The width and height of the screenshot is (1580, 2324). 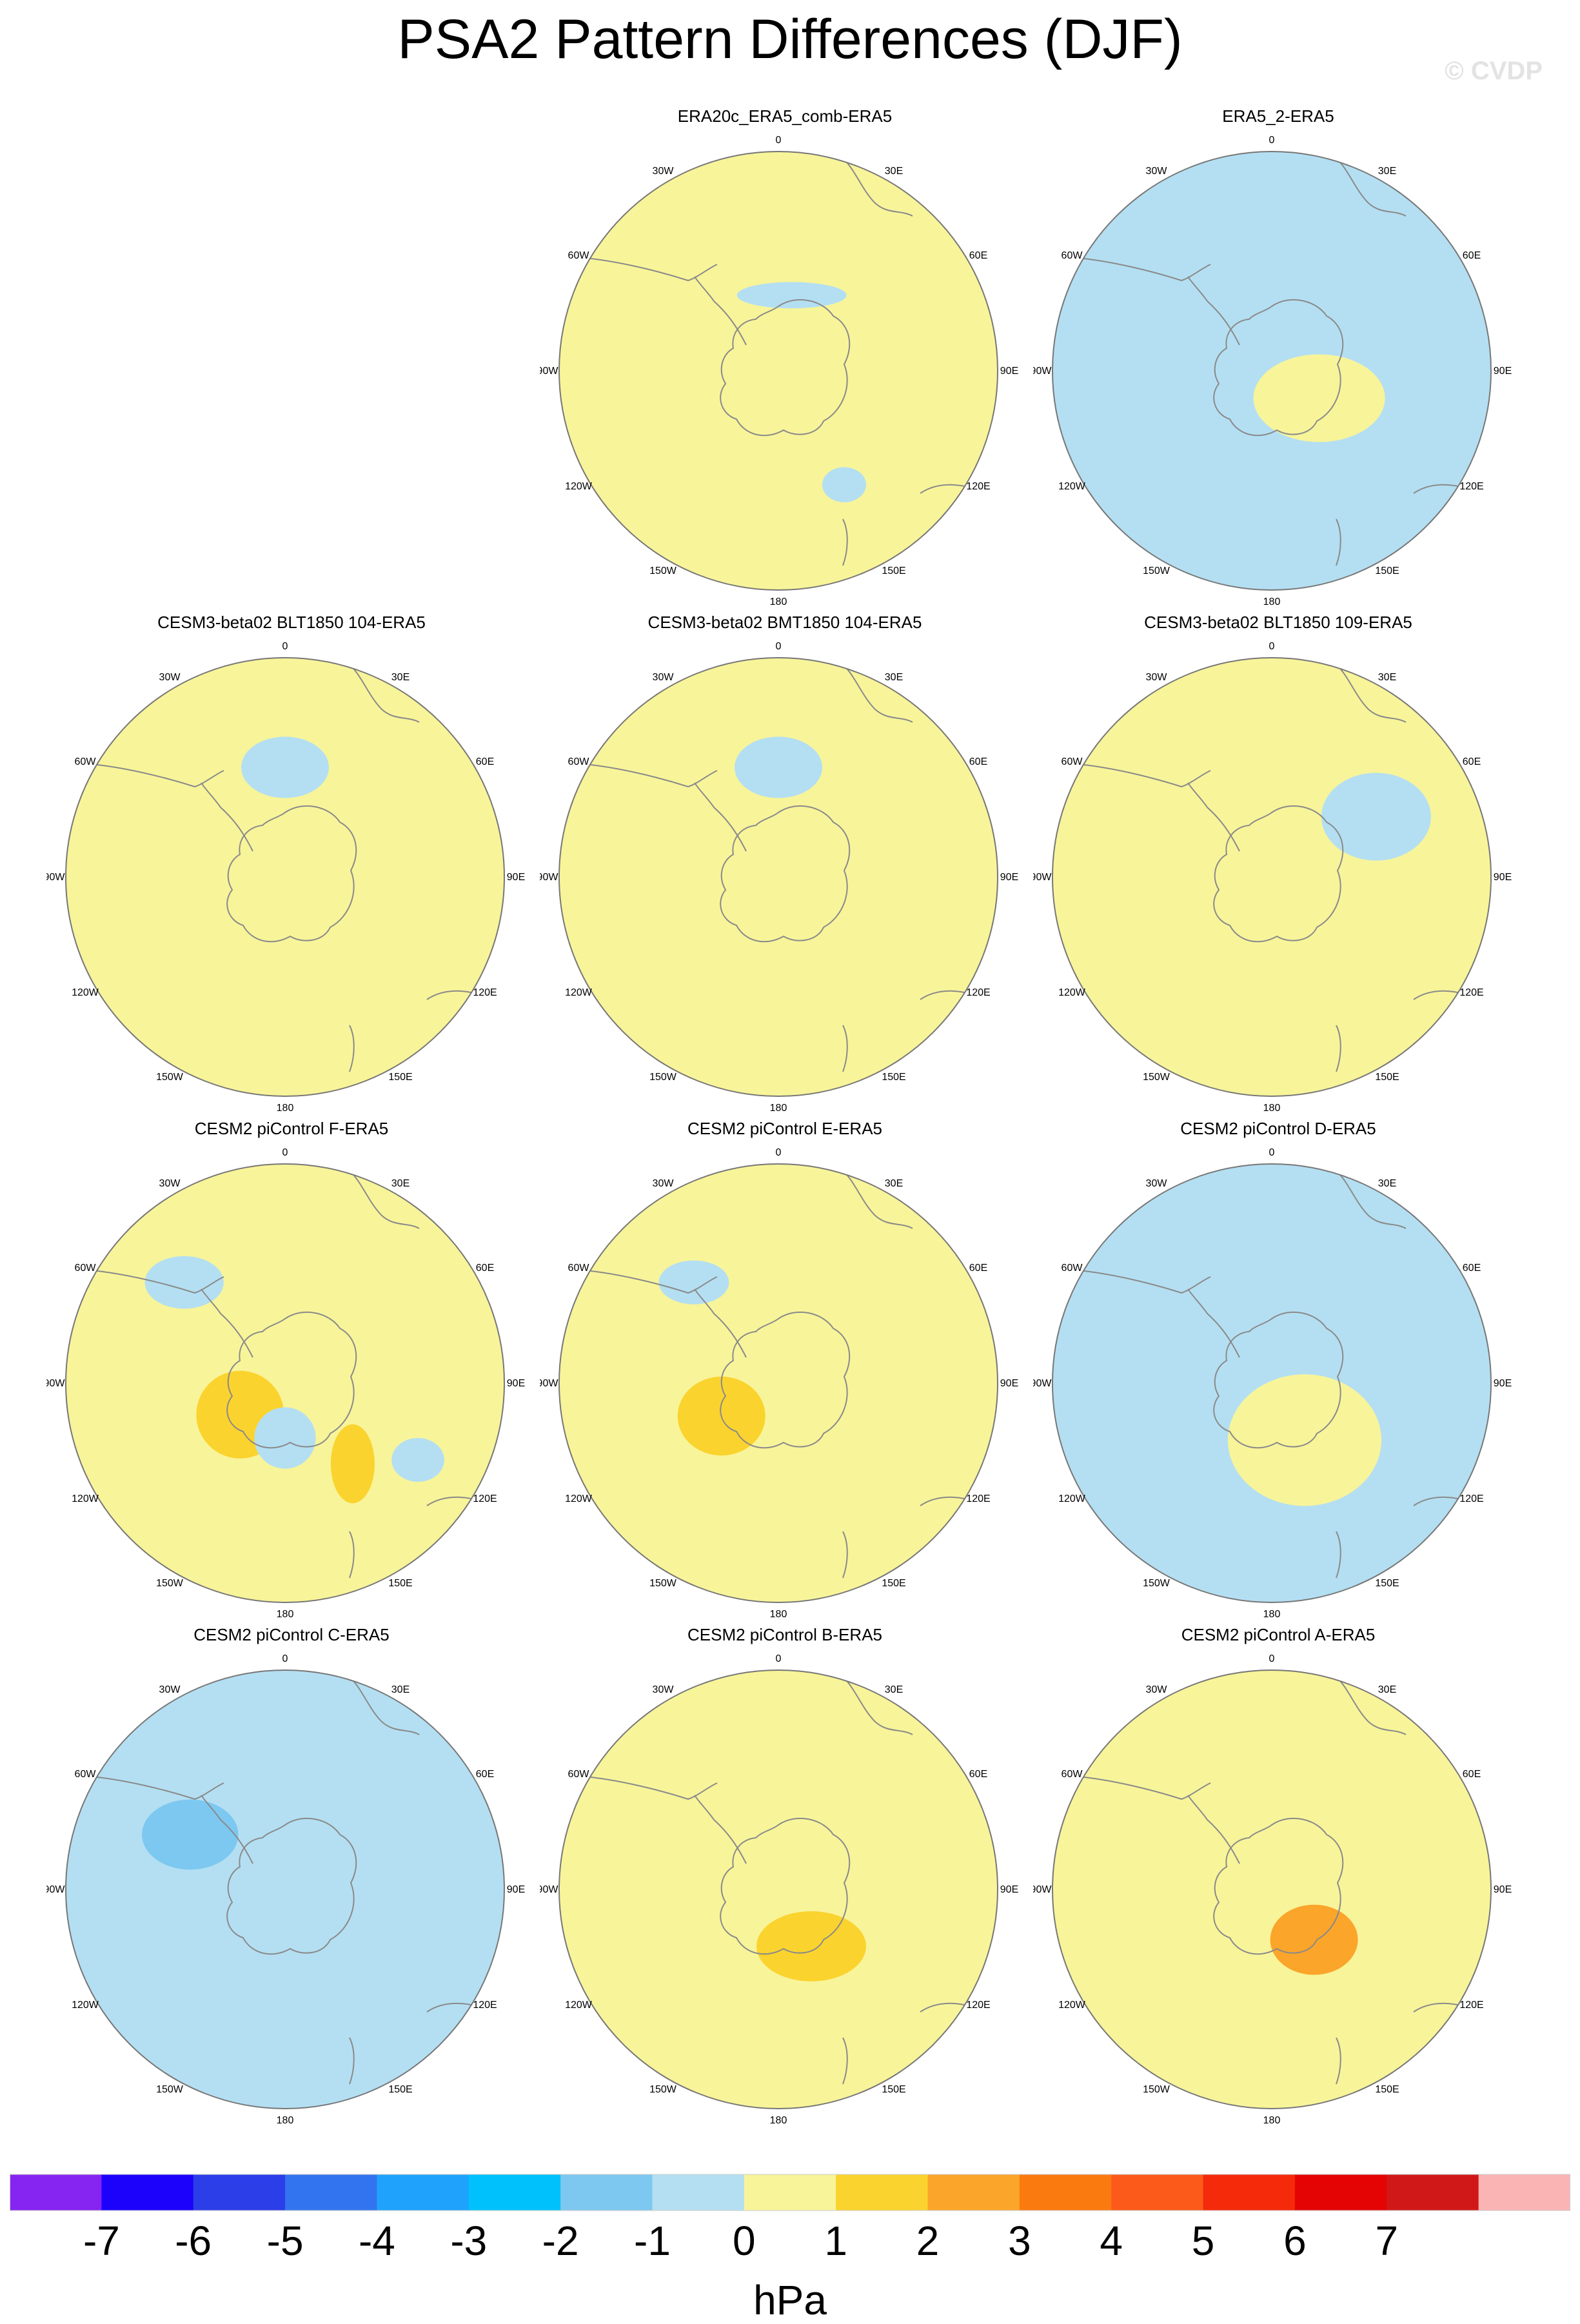 I want to click on panel-title: CESM2 piControl B-ERA5, so click(x=784, y=1634).